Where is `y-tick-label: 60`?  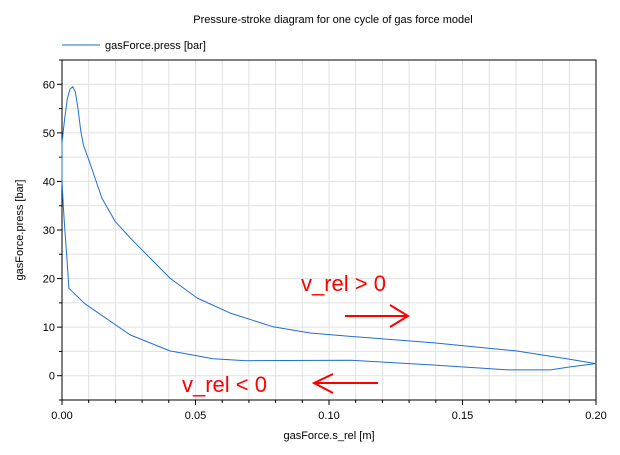 y-tick-label: 60 is located at coordinates (49, 85).